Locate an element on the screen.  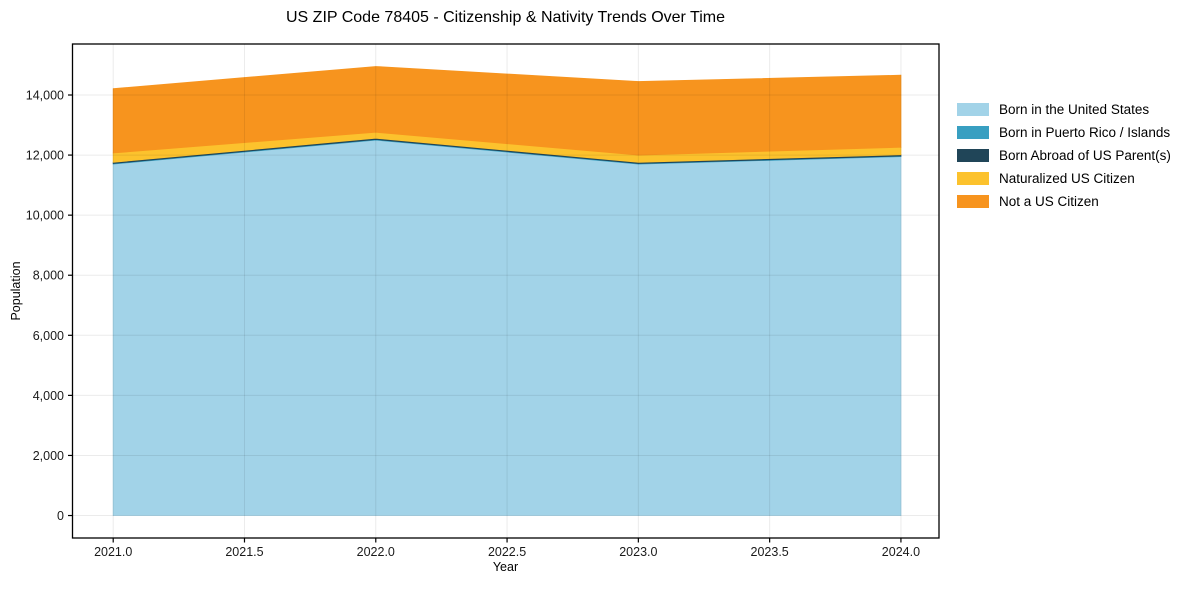
x-tick-label: 2023.5 is located at coordinates (770, 552).